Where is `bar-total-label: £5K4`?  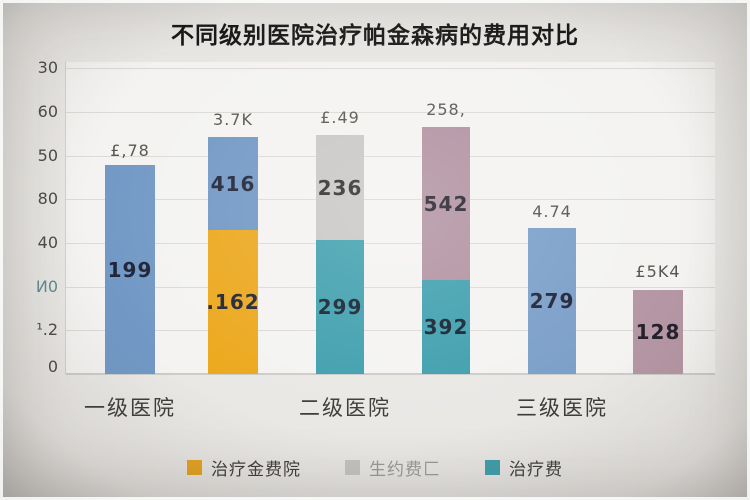 bar-total-label: £5K4 is located at coordinates (658, 271).